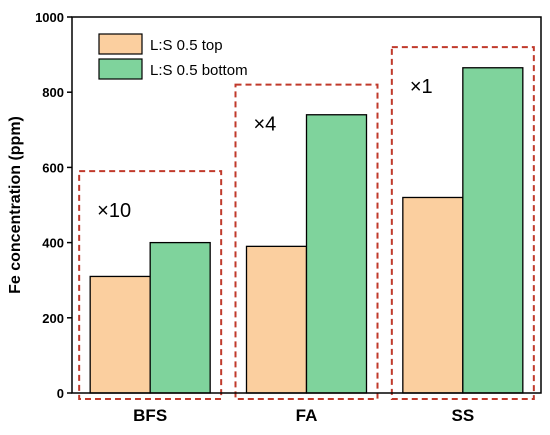  What do you see at coordinates (462, 415) in the screenshot?
I see `x-tick-label-ss: SS` at bounding box center [462, 415].